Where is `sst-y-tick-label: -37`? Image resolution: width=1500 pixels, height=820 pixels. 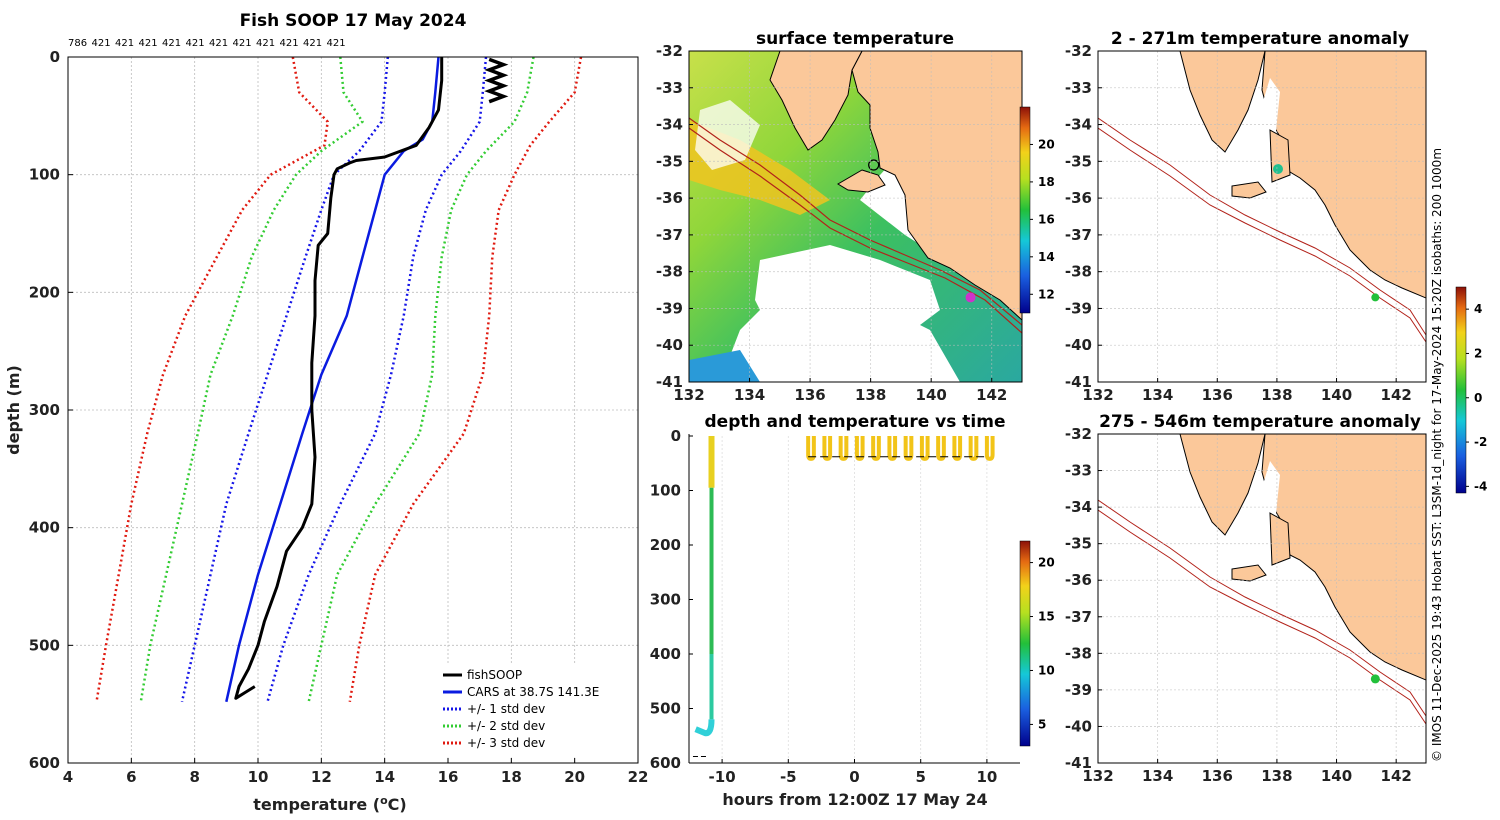
sst-y-tick-label: -37 is located at coordinates (669, 235).